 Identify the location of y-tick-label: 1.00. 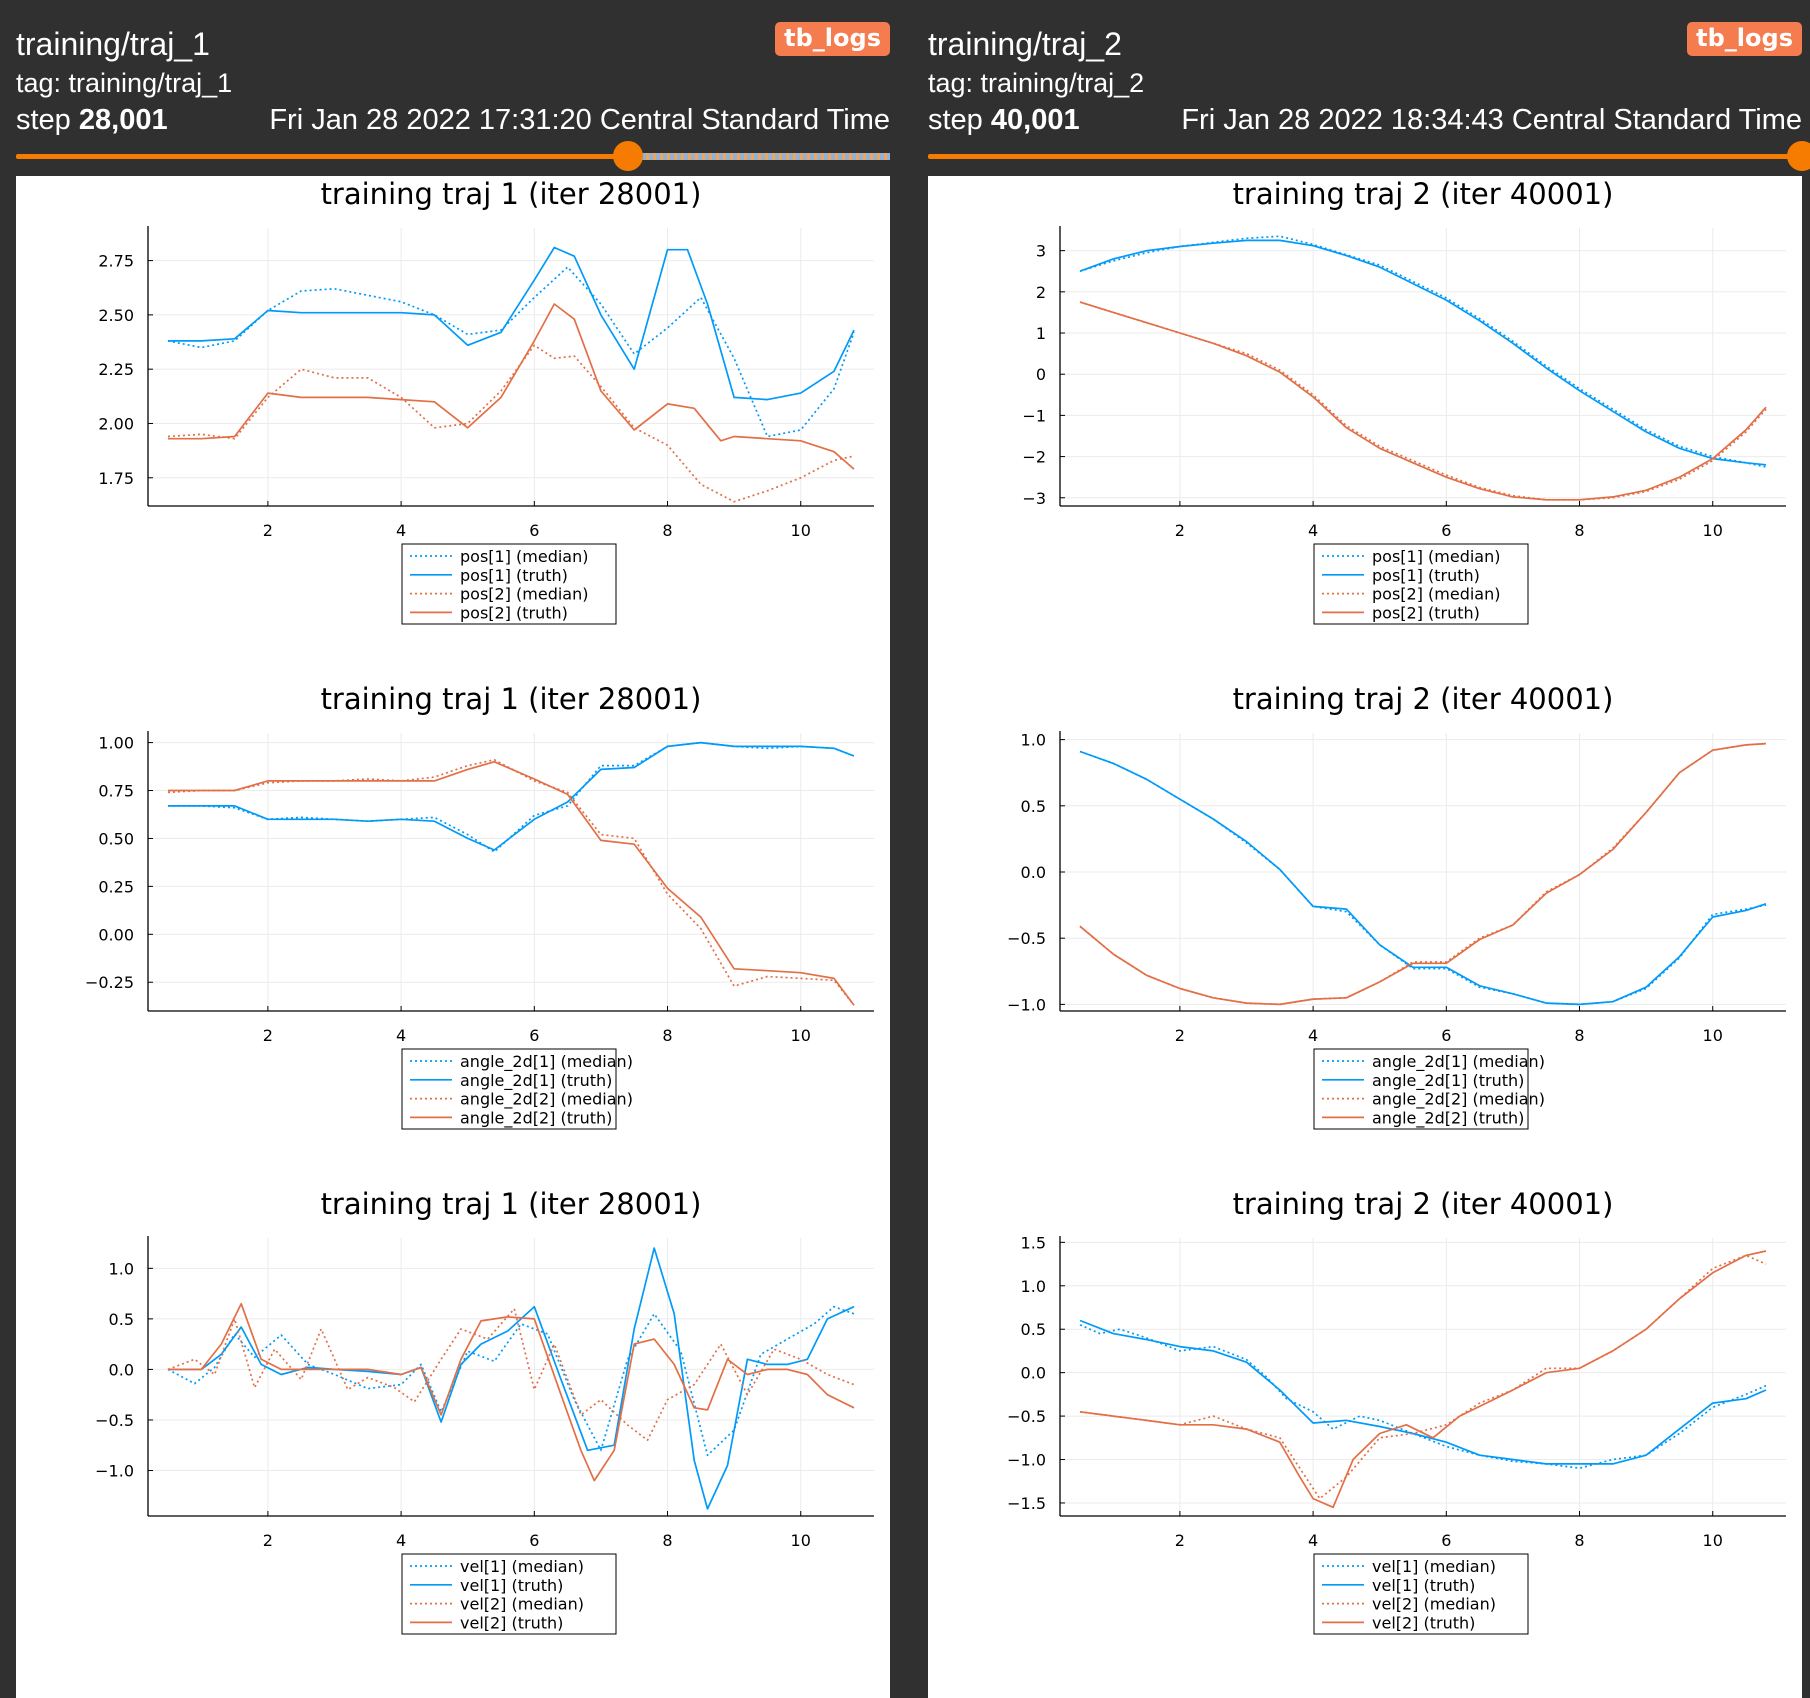
(116, 743).